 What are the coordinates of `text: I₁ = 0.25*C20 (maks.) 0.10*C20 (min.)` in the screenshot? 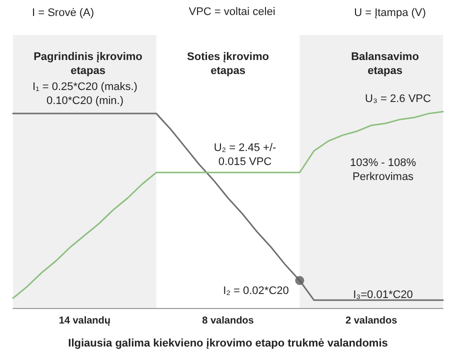 It's located at (85, 94).